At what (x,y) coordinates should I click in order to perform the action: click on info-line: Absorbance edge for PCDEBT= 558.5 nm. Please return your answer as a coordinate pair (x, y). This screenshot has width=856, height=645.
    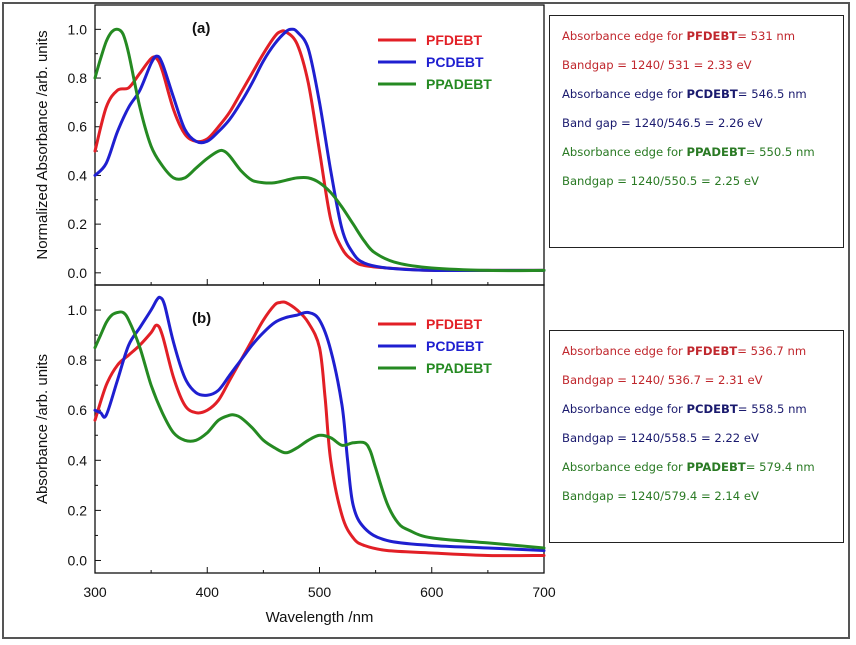
    Looking at the image, I should click on (697, 409).